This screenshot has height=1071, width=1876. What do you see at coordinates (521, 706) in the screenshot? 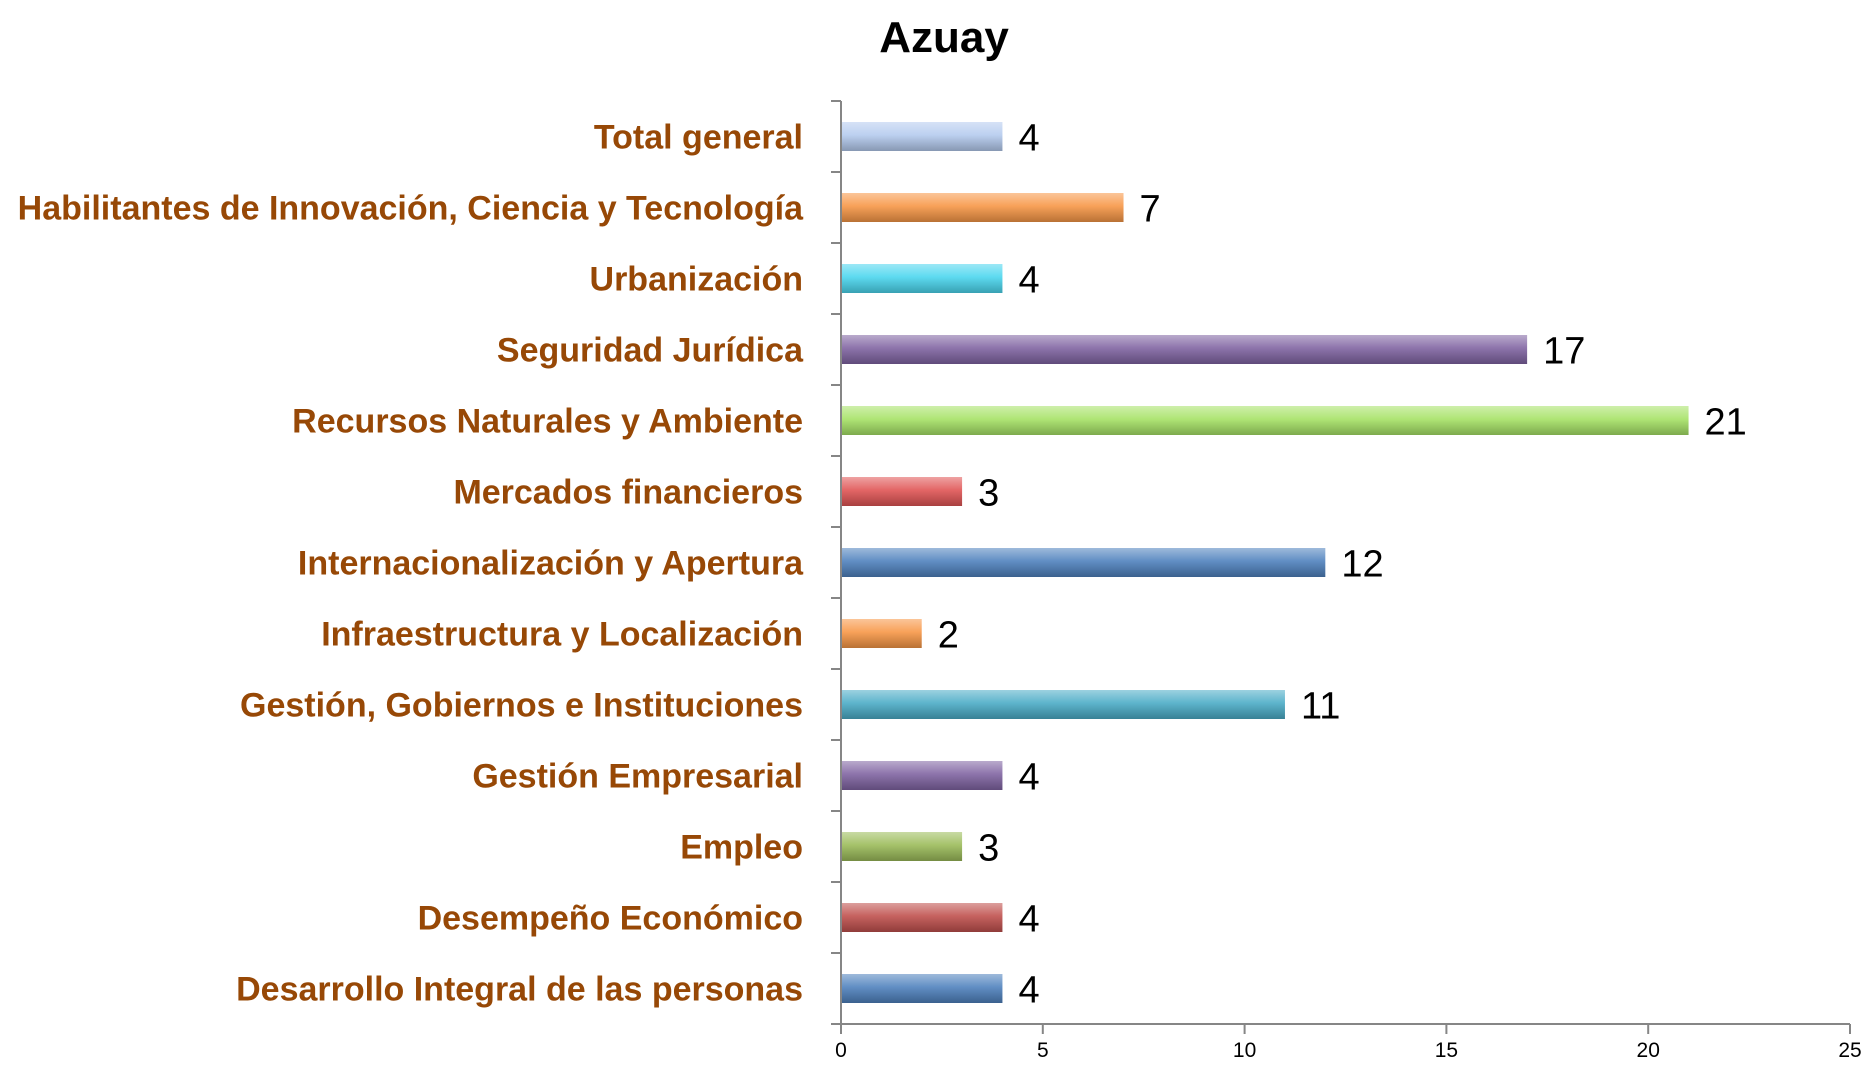
I see `category-label: Gestión, Gobiernos e Instituciones` at bounding box center [521, 706].